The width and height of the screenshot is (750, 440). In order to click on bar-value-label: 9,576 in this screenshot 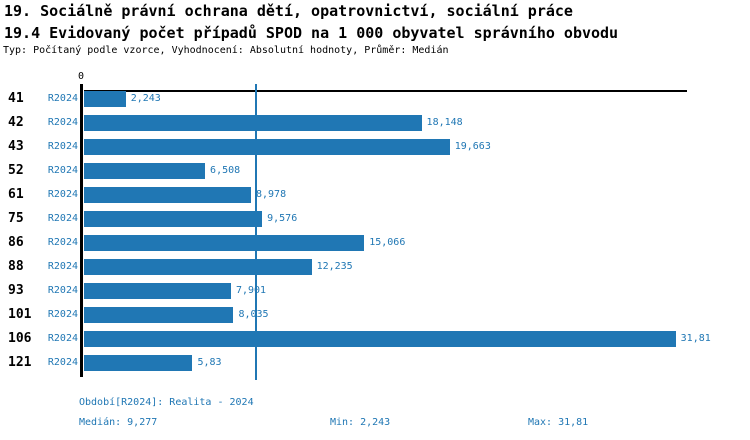, I will do `click(282, 218)`.